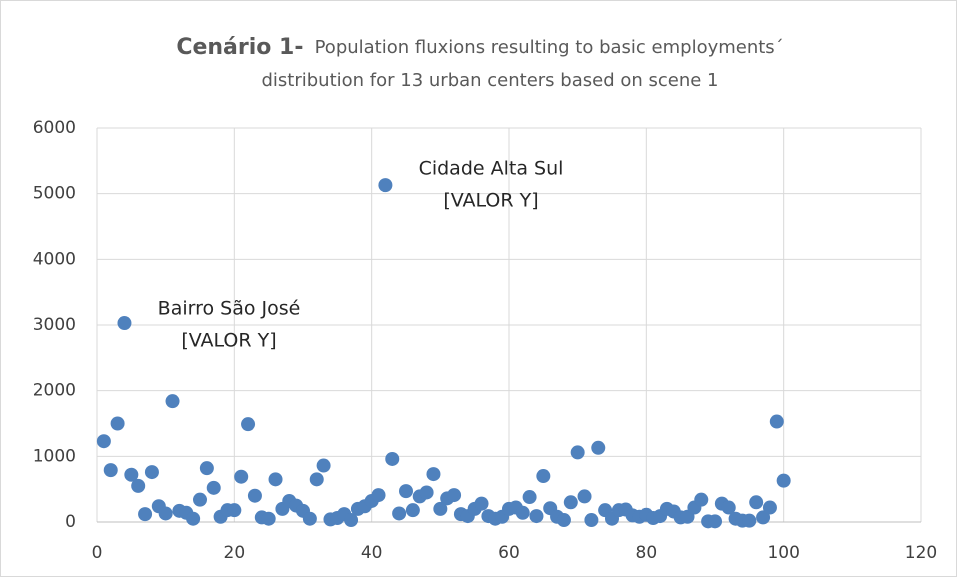 The height and width of the screenshot is (578, 958). I want to click on y-tick-label: 3000, so click(54, 325).